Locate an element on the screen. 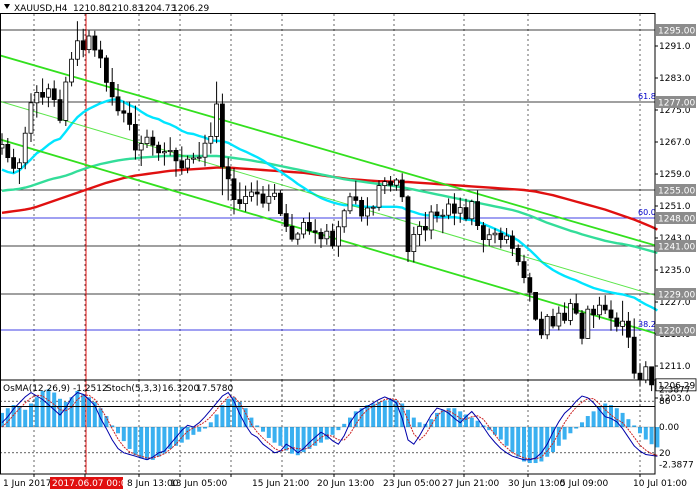 This screenshot has height=496, width=697. x-tick-label: 5 Jul 09:00 is located at coordinates (584, 484).